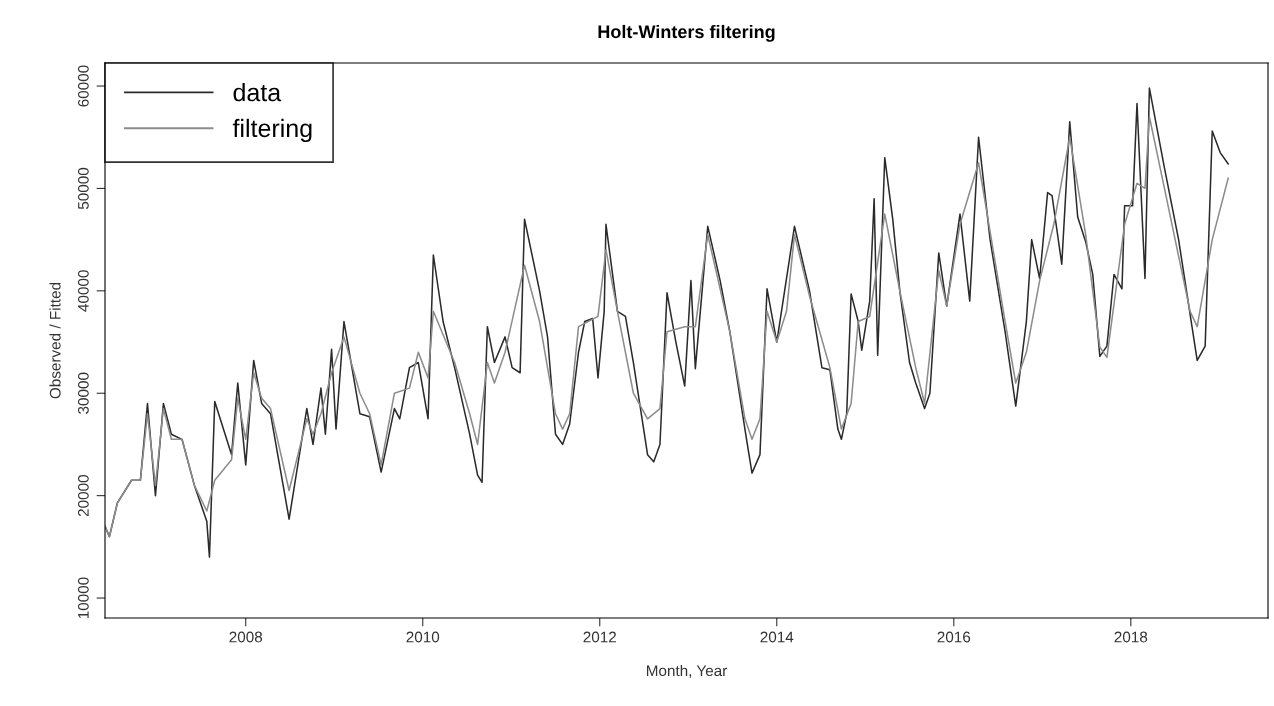 This screenshot has width=1274, height=706. What do you see at coordinates (83, 188) in the screenshot?
I see `y-tick-label: 50000` at bounding box center [83, 188].